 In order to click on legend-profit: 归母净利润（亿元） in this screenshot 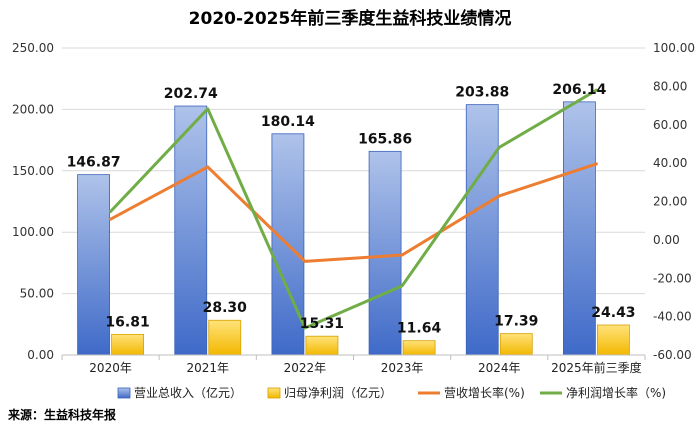, I will do `click(329, 392)`.